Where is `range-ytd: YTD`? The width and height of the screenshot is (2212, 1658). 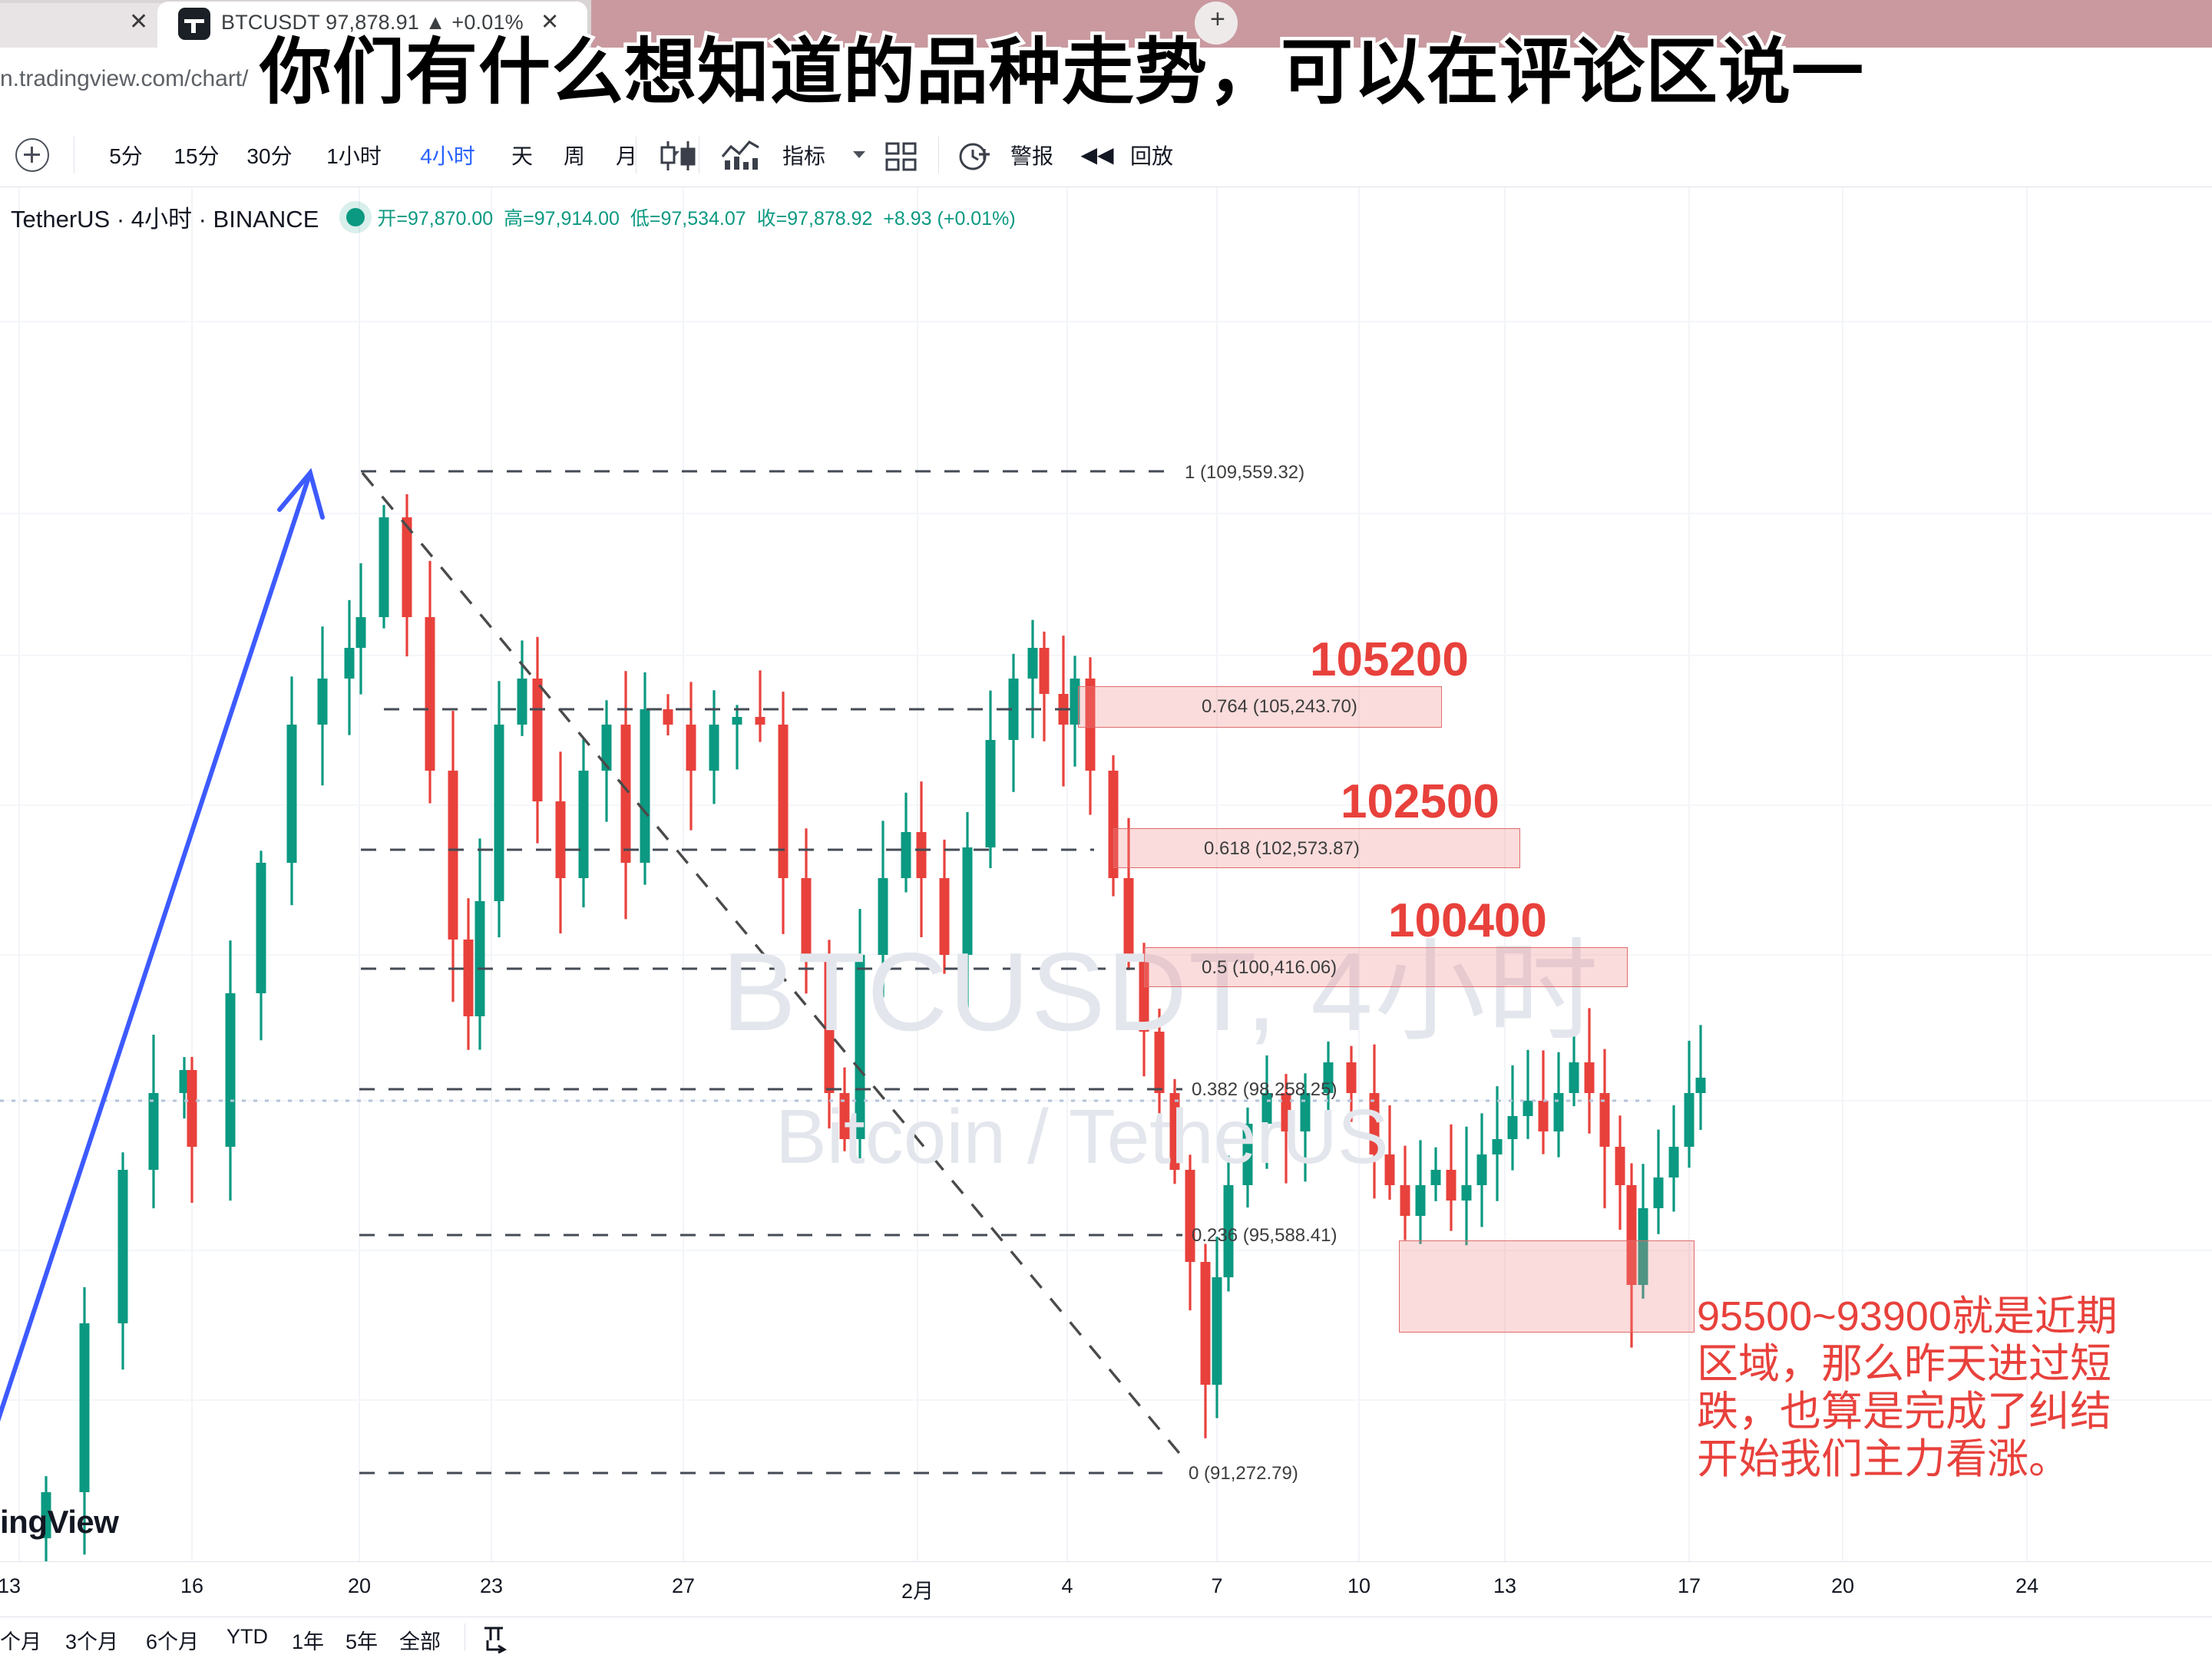
range-ytd: YTD is located at coordinates (247, 1637).